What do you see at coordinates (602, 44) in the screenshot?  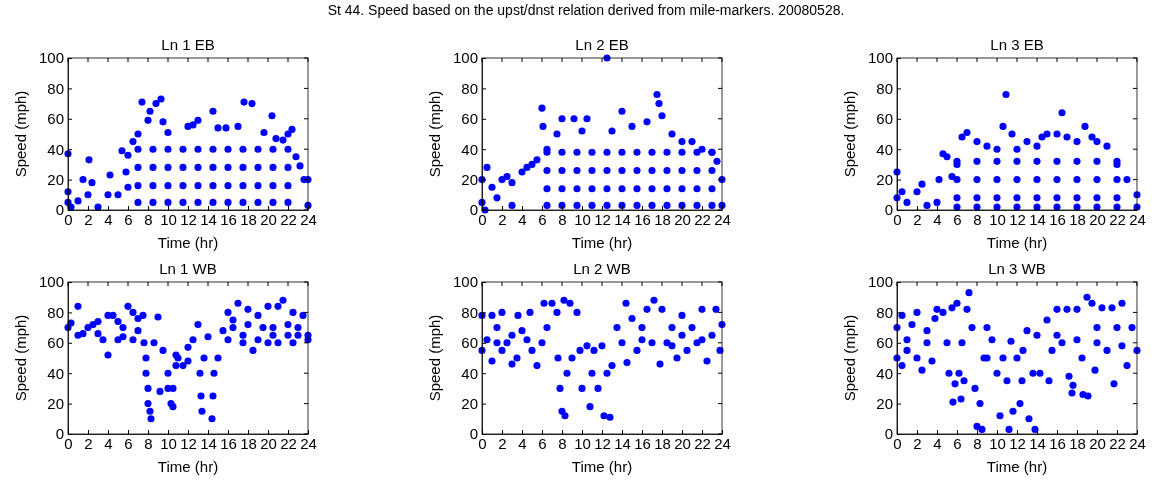 I see `chart-title: Ln 2 EB` at bounding box center [602, 44].